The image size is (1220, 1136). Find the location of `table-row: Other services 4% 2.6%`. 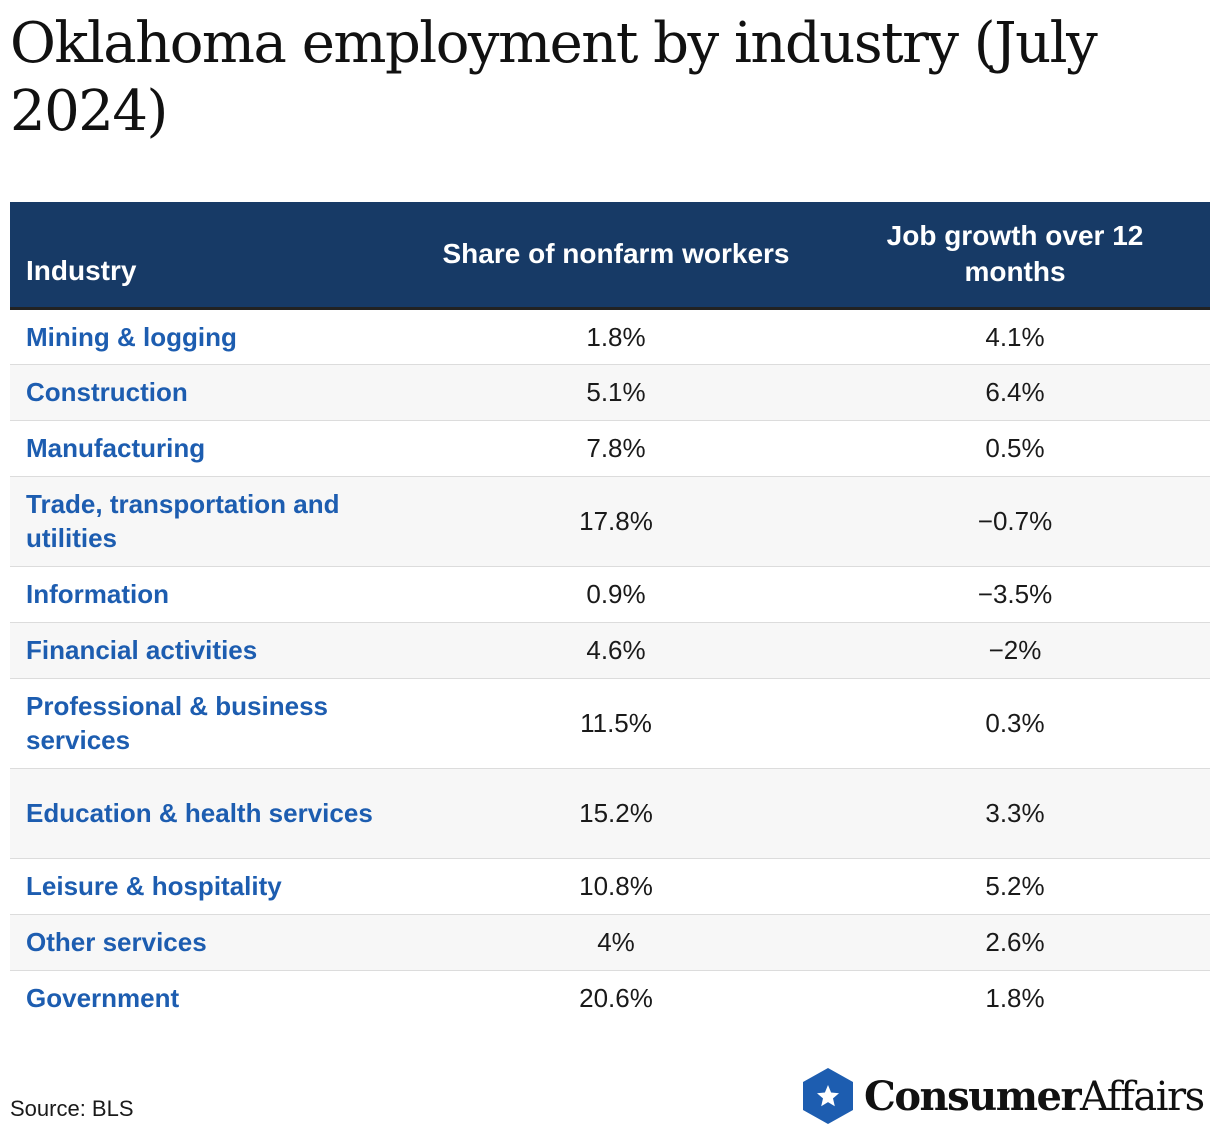

table-row: Other services 4% 2.6% is located at coordinates (610, 942).